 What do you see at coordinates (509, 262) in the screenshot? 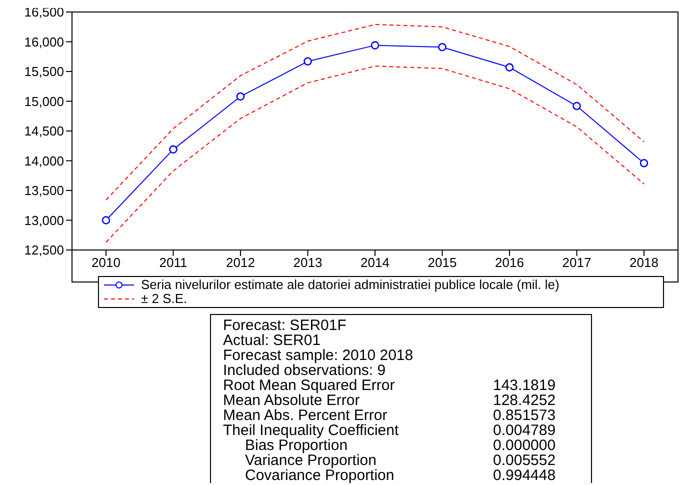
I see `x-tick-label: 2016` at bounding box center [509, 262].